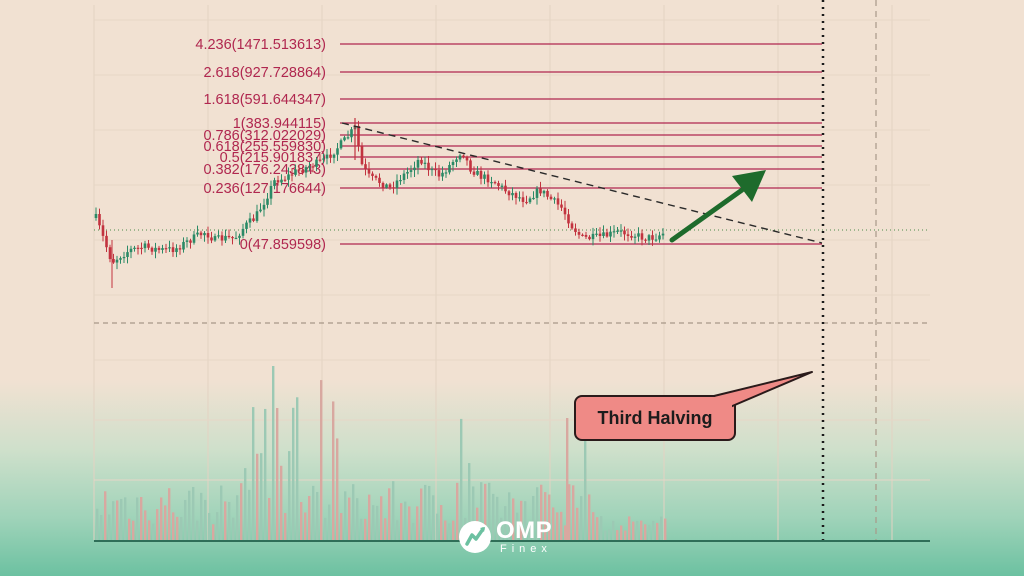 Image resolution: width=1024 pixels, height=576 pixels. Describe the element at coordinates (264, 73) in the screenshot. I see `fib-level-label: 2.618(927.728864)` at that location.